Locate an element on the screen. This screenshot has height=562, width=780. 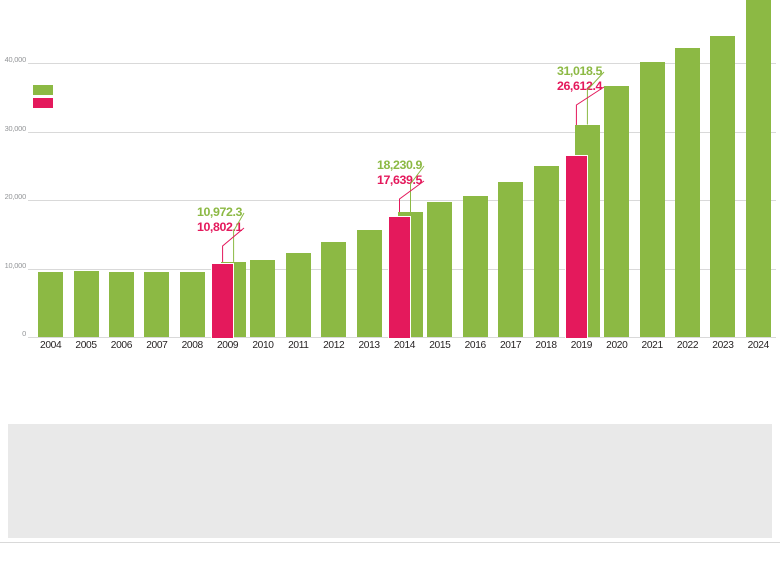
bar-annual-2013 is located at coordinates (369, 283).